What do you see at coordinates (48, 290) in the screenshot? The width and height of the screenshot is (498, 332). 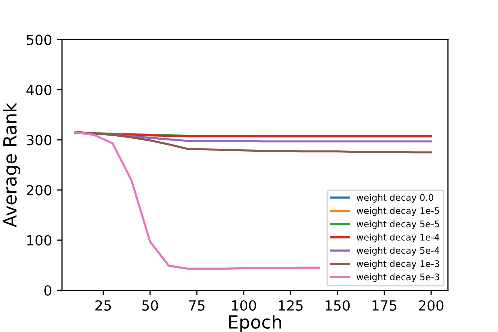 I see `y-tick-label: 0` at bounding box center [48, 290].